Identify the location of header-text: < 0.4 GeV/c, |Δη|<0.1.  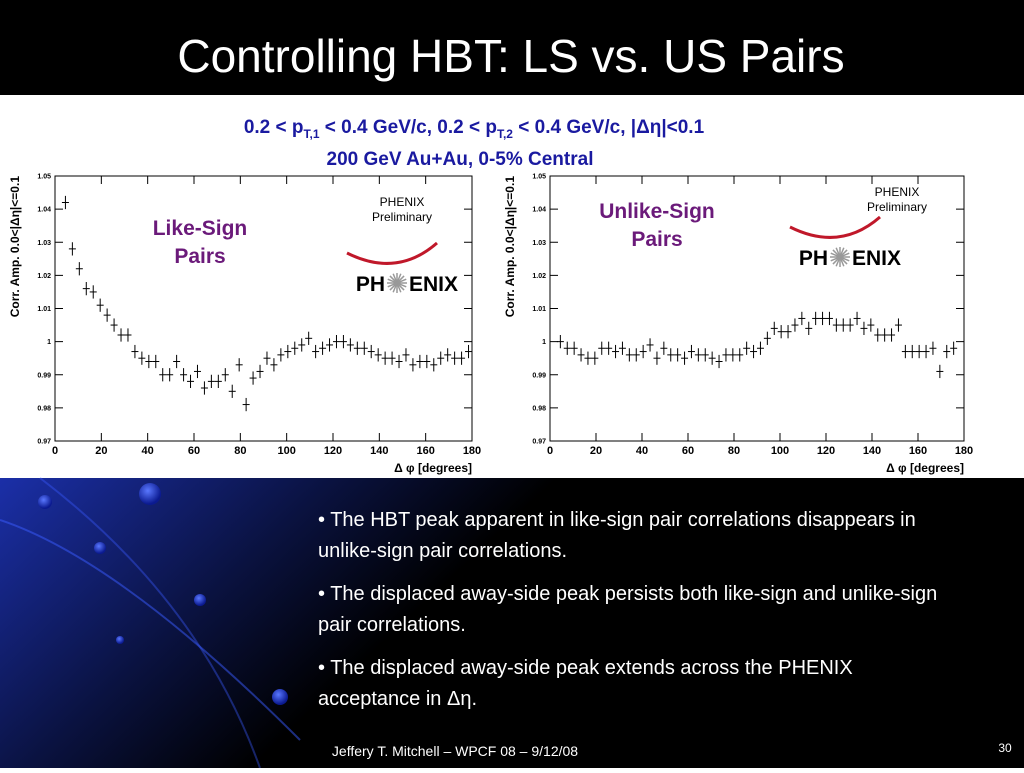
(609, 127).